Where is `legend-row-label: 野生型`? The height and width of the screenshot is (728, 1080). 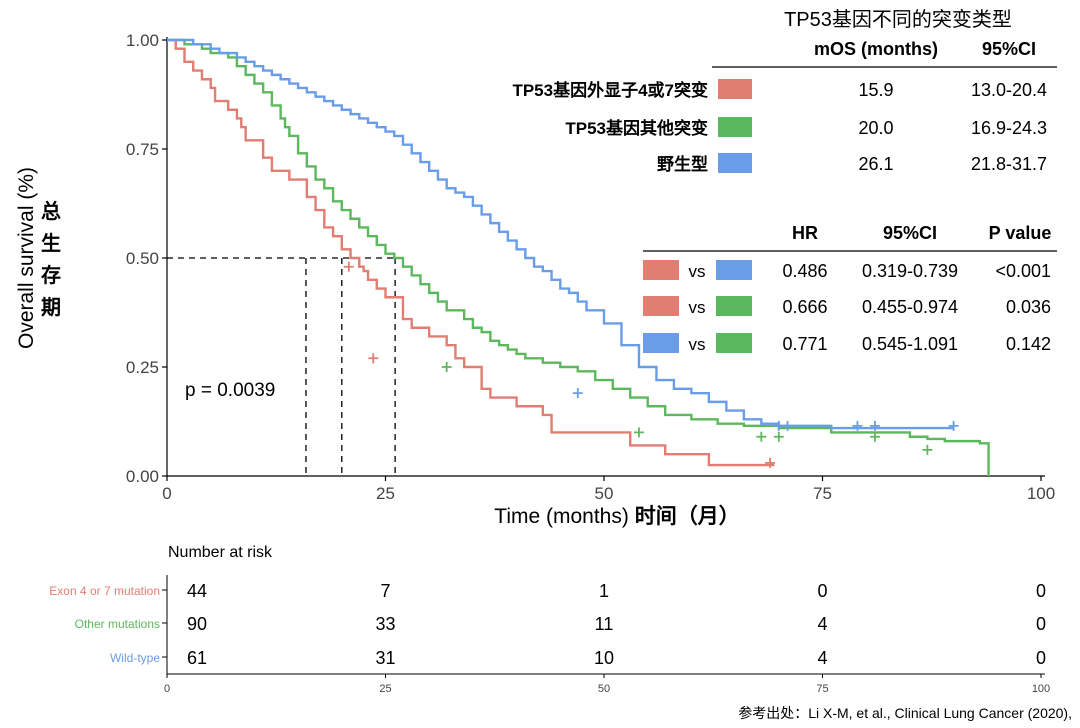 legend-row-label: 野生型 is located at coordinates (682, 164).